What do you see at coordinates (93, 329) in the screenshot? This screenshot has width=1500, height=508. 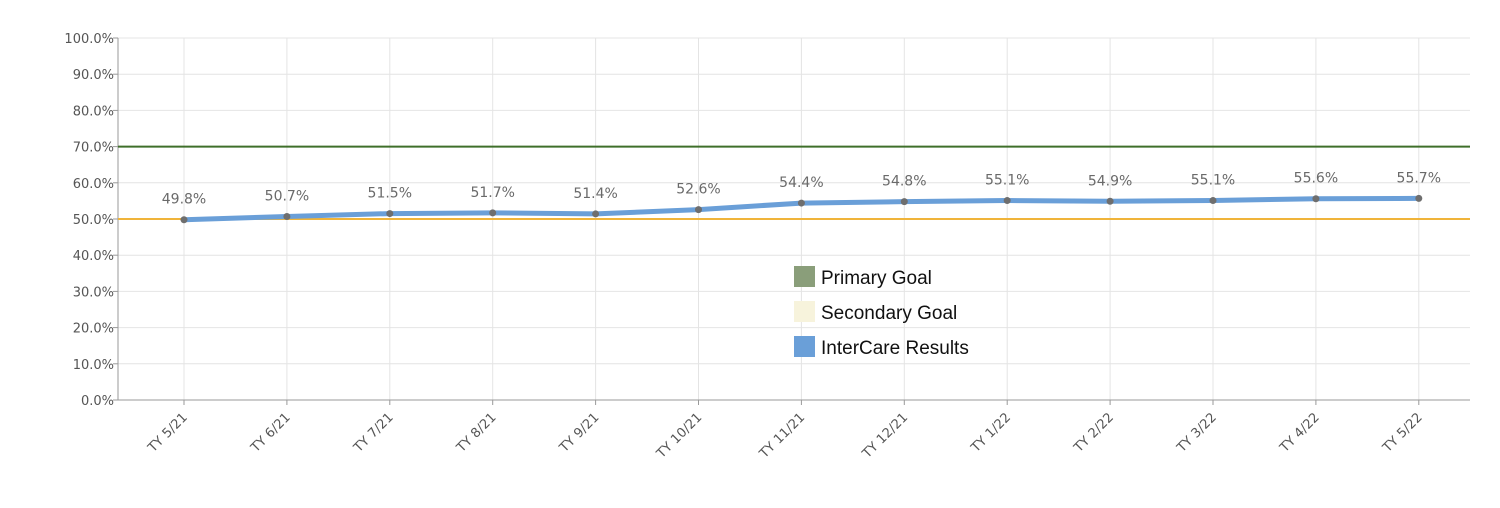 I see `y-tick-label: 20.0%` at bounding box center [93, 329].